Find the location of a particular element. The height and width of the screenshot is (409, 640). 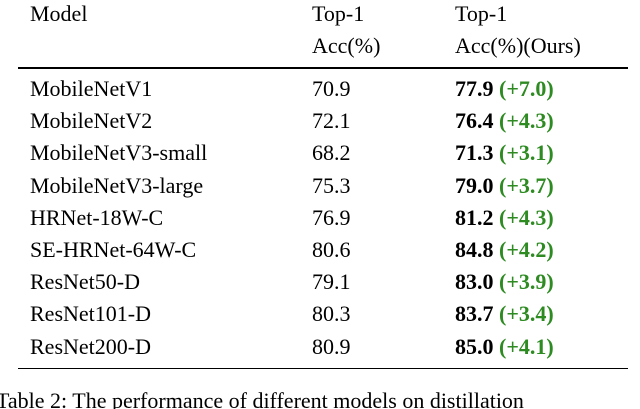

acc-gain: (+7.0) is located at coordinates (526, 88).